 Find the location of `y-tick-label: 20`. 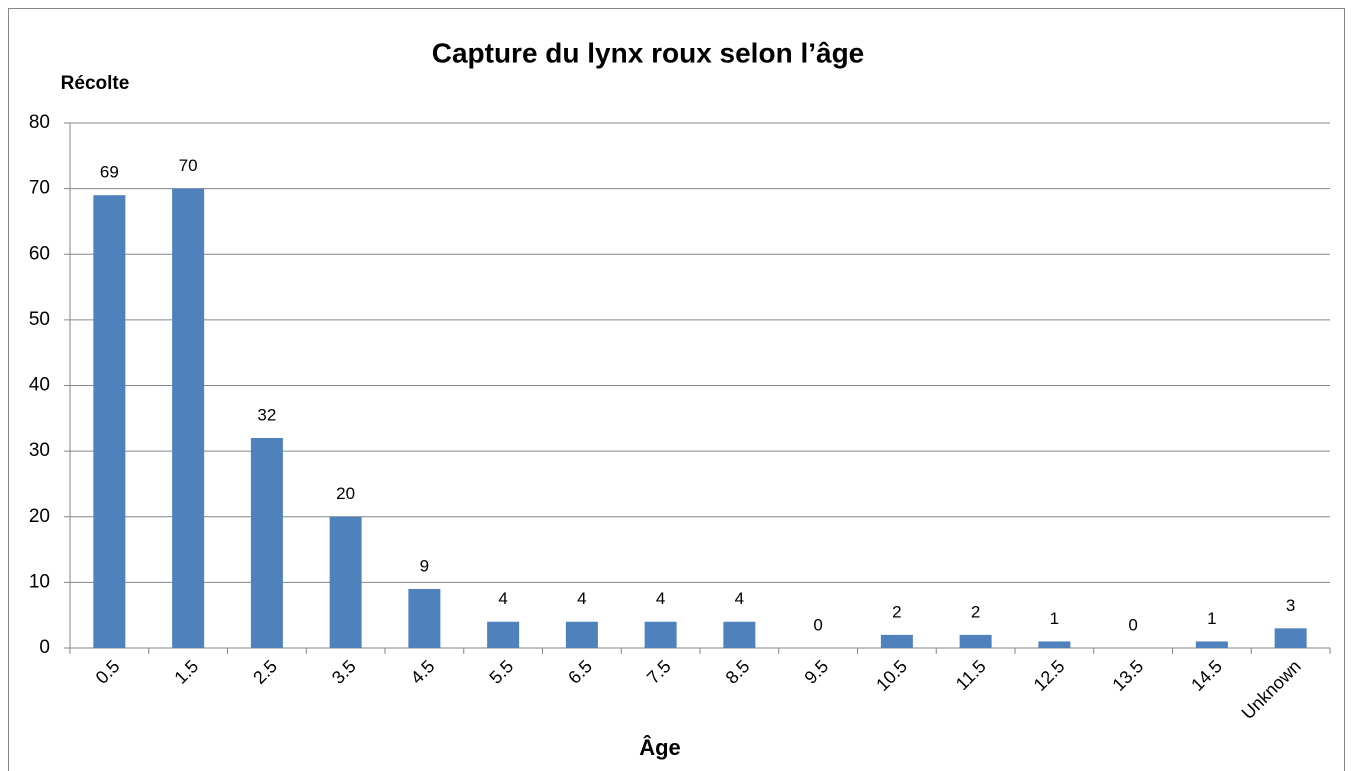

y-tick-label: 20 is located at coordinates (39, 516).